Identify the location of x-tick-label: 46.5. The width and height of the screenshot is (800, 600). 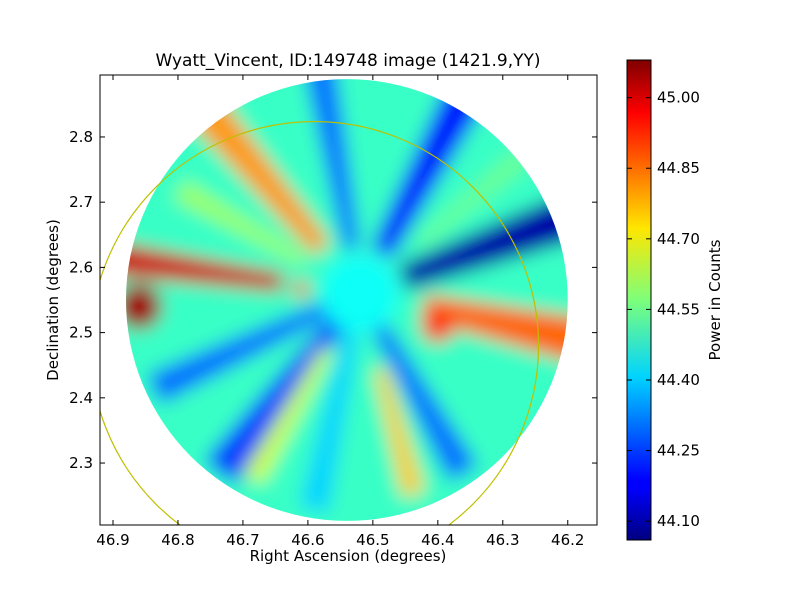
(372, 540).